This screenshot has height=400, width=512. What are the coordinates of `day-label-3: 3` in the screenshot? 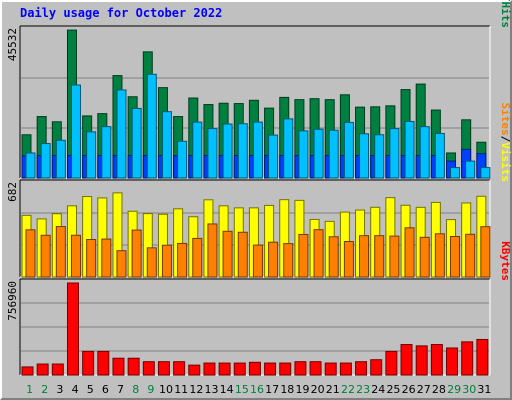 It's located at (59, 389).